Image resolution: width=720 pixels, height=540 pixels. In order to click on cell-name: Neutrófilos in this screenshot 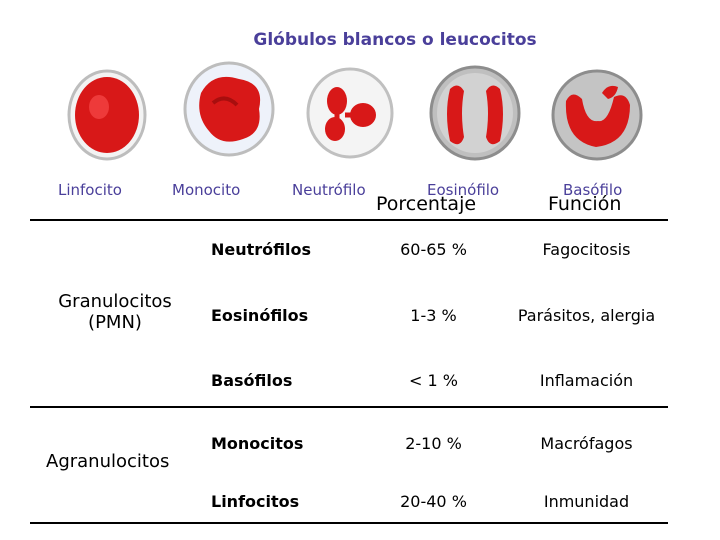, I will do `click(261, 249)`.